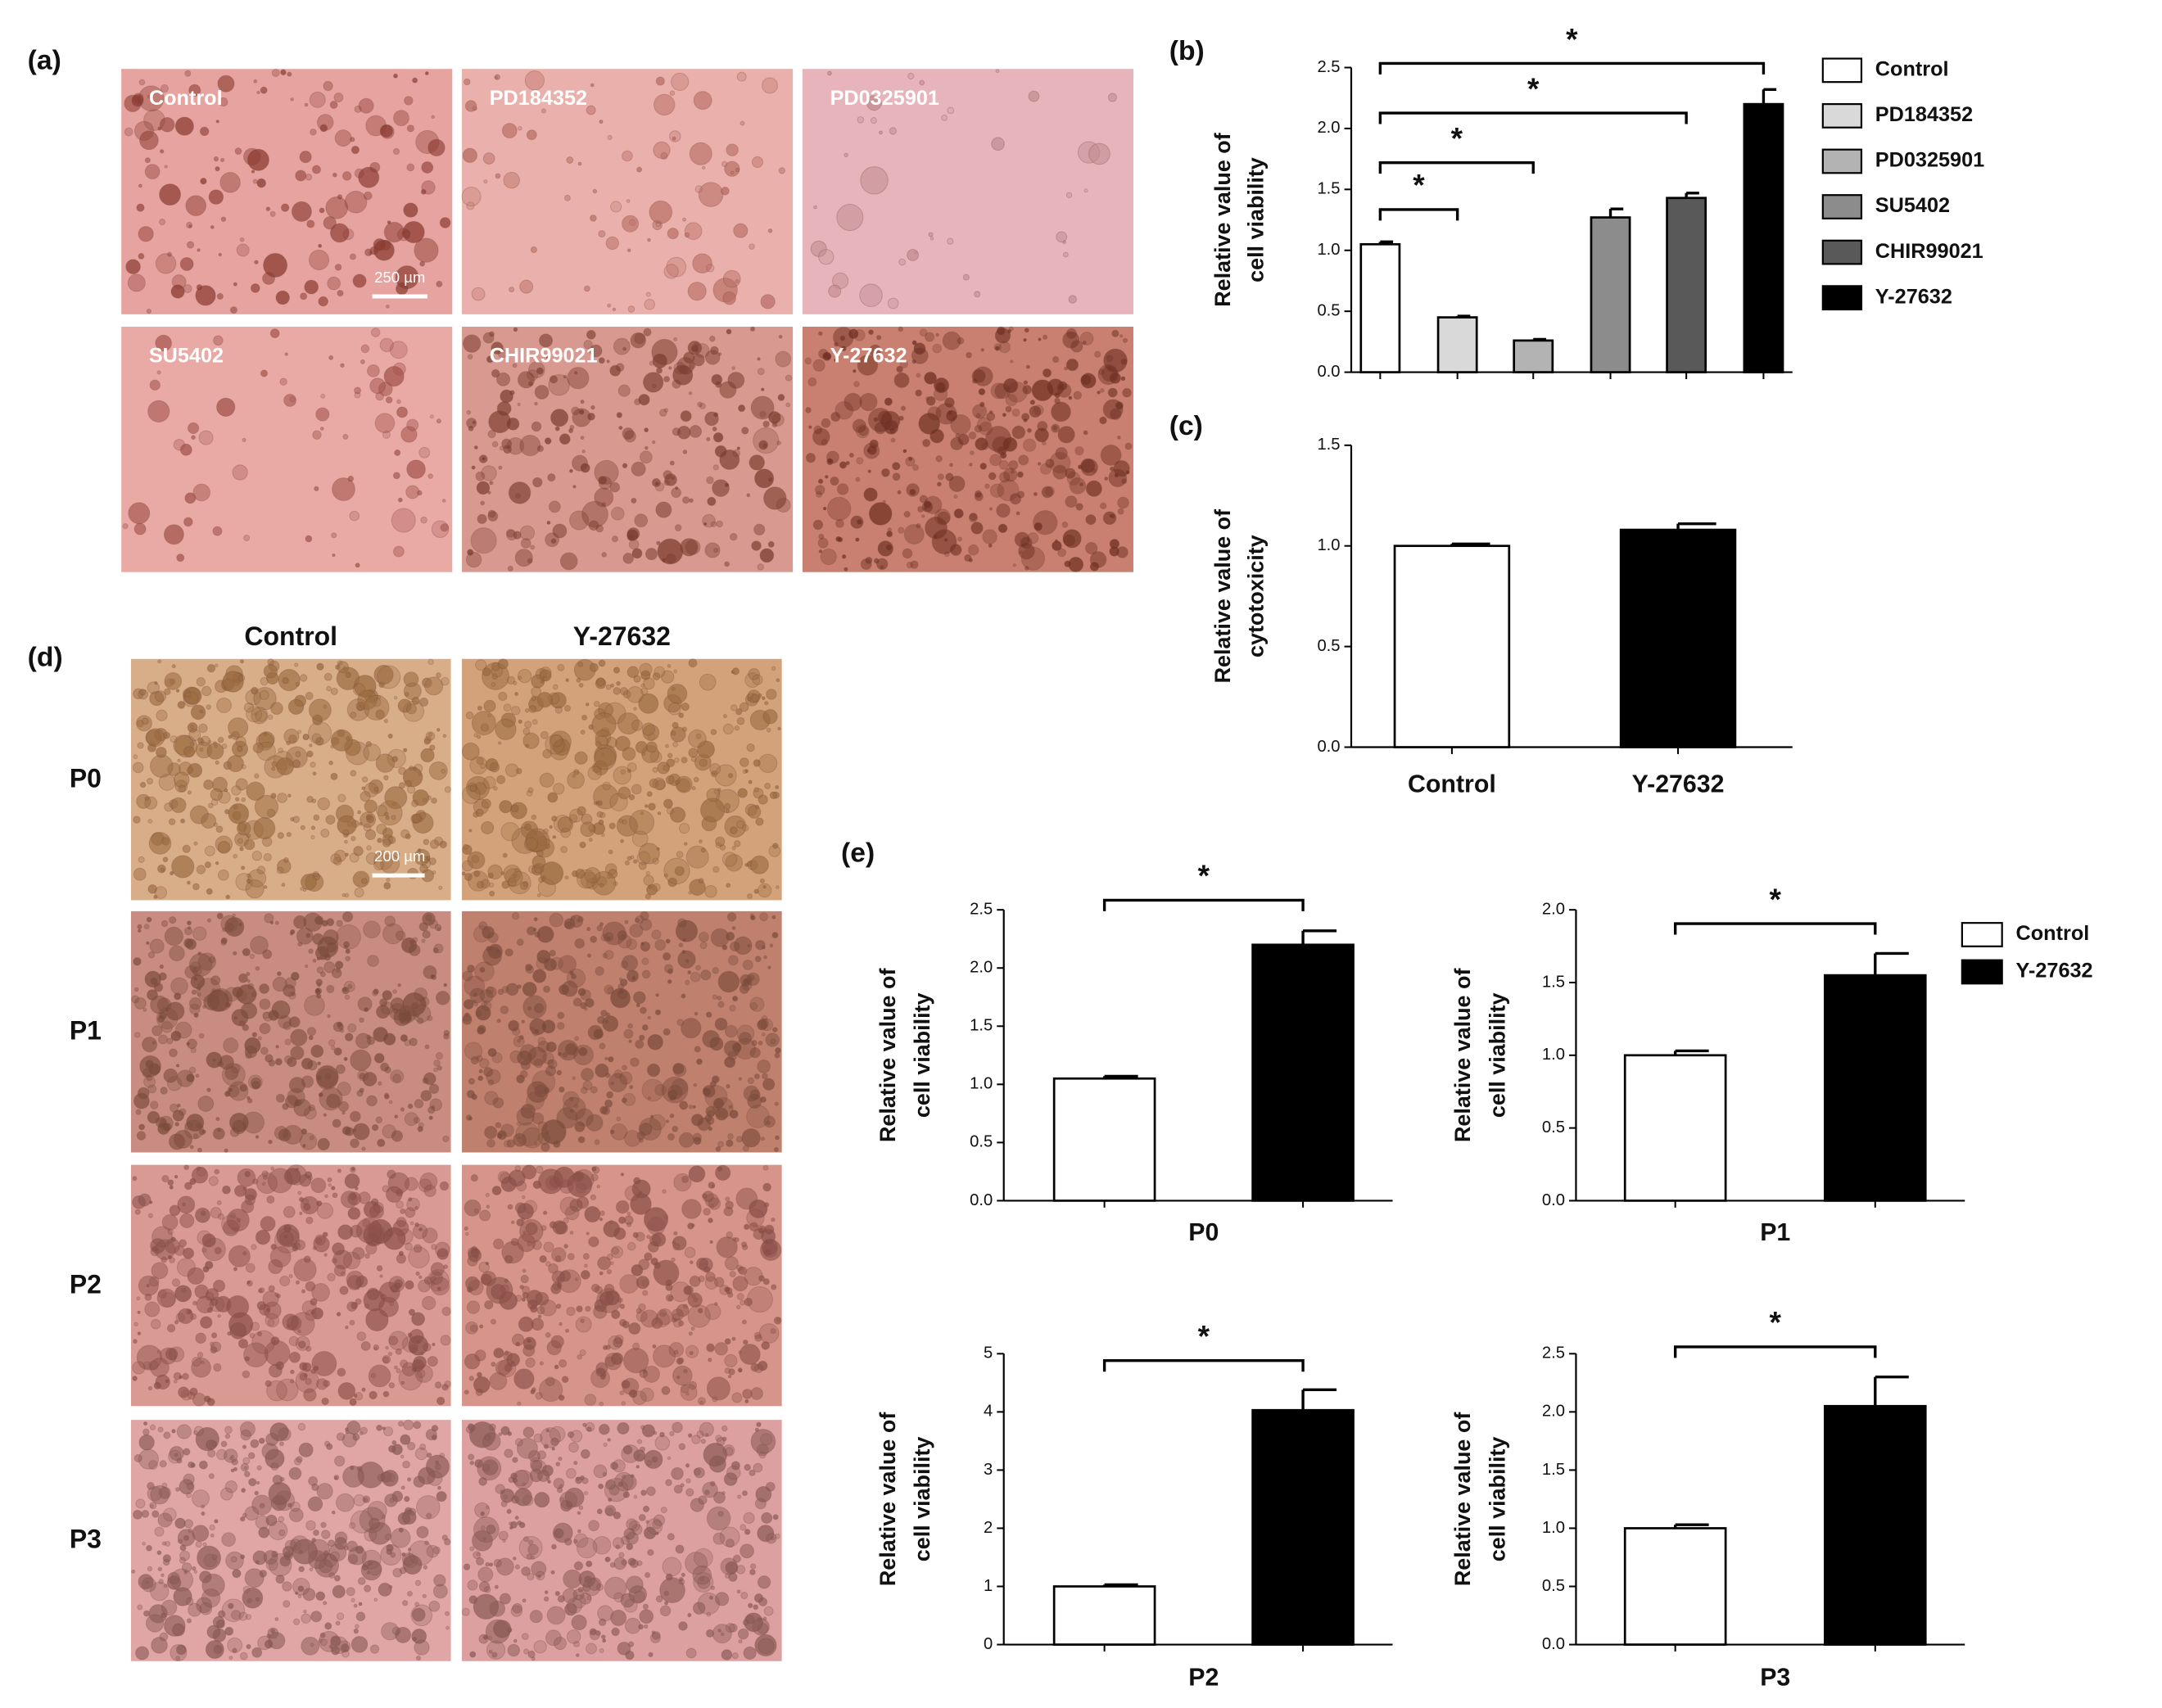  What do you see at coordinates (1553, 1127) in the screenshot?
I see `y-tick-label: 0.5` at bounding box center [1553, 1127].